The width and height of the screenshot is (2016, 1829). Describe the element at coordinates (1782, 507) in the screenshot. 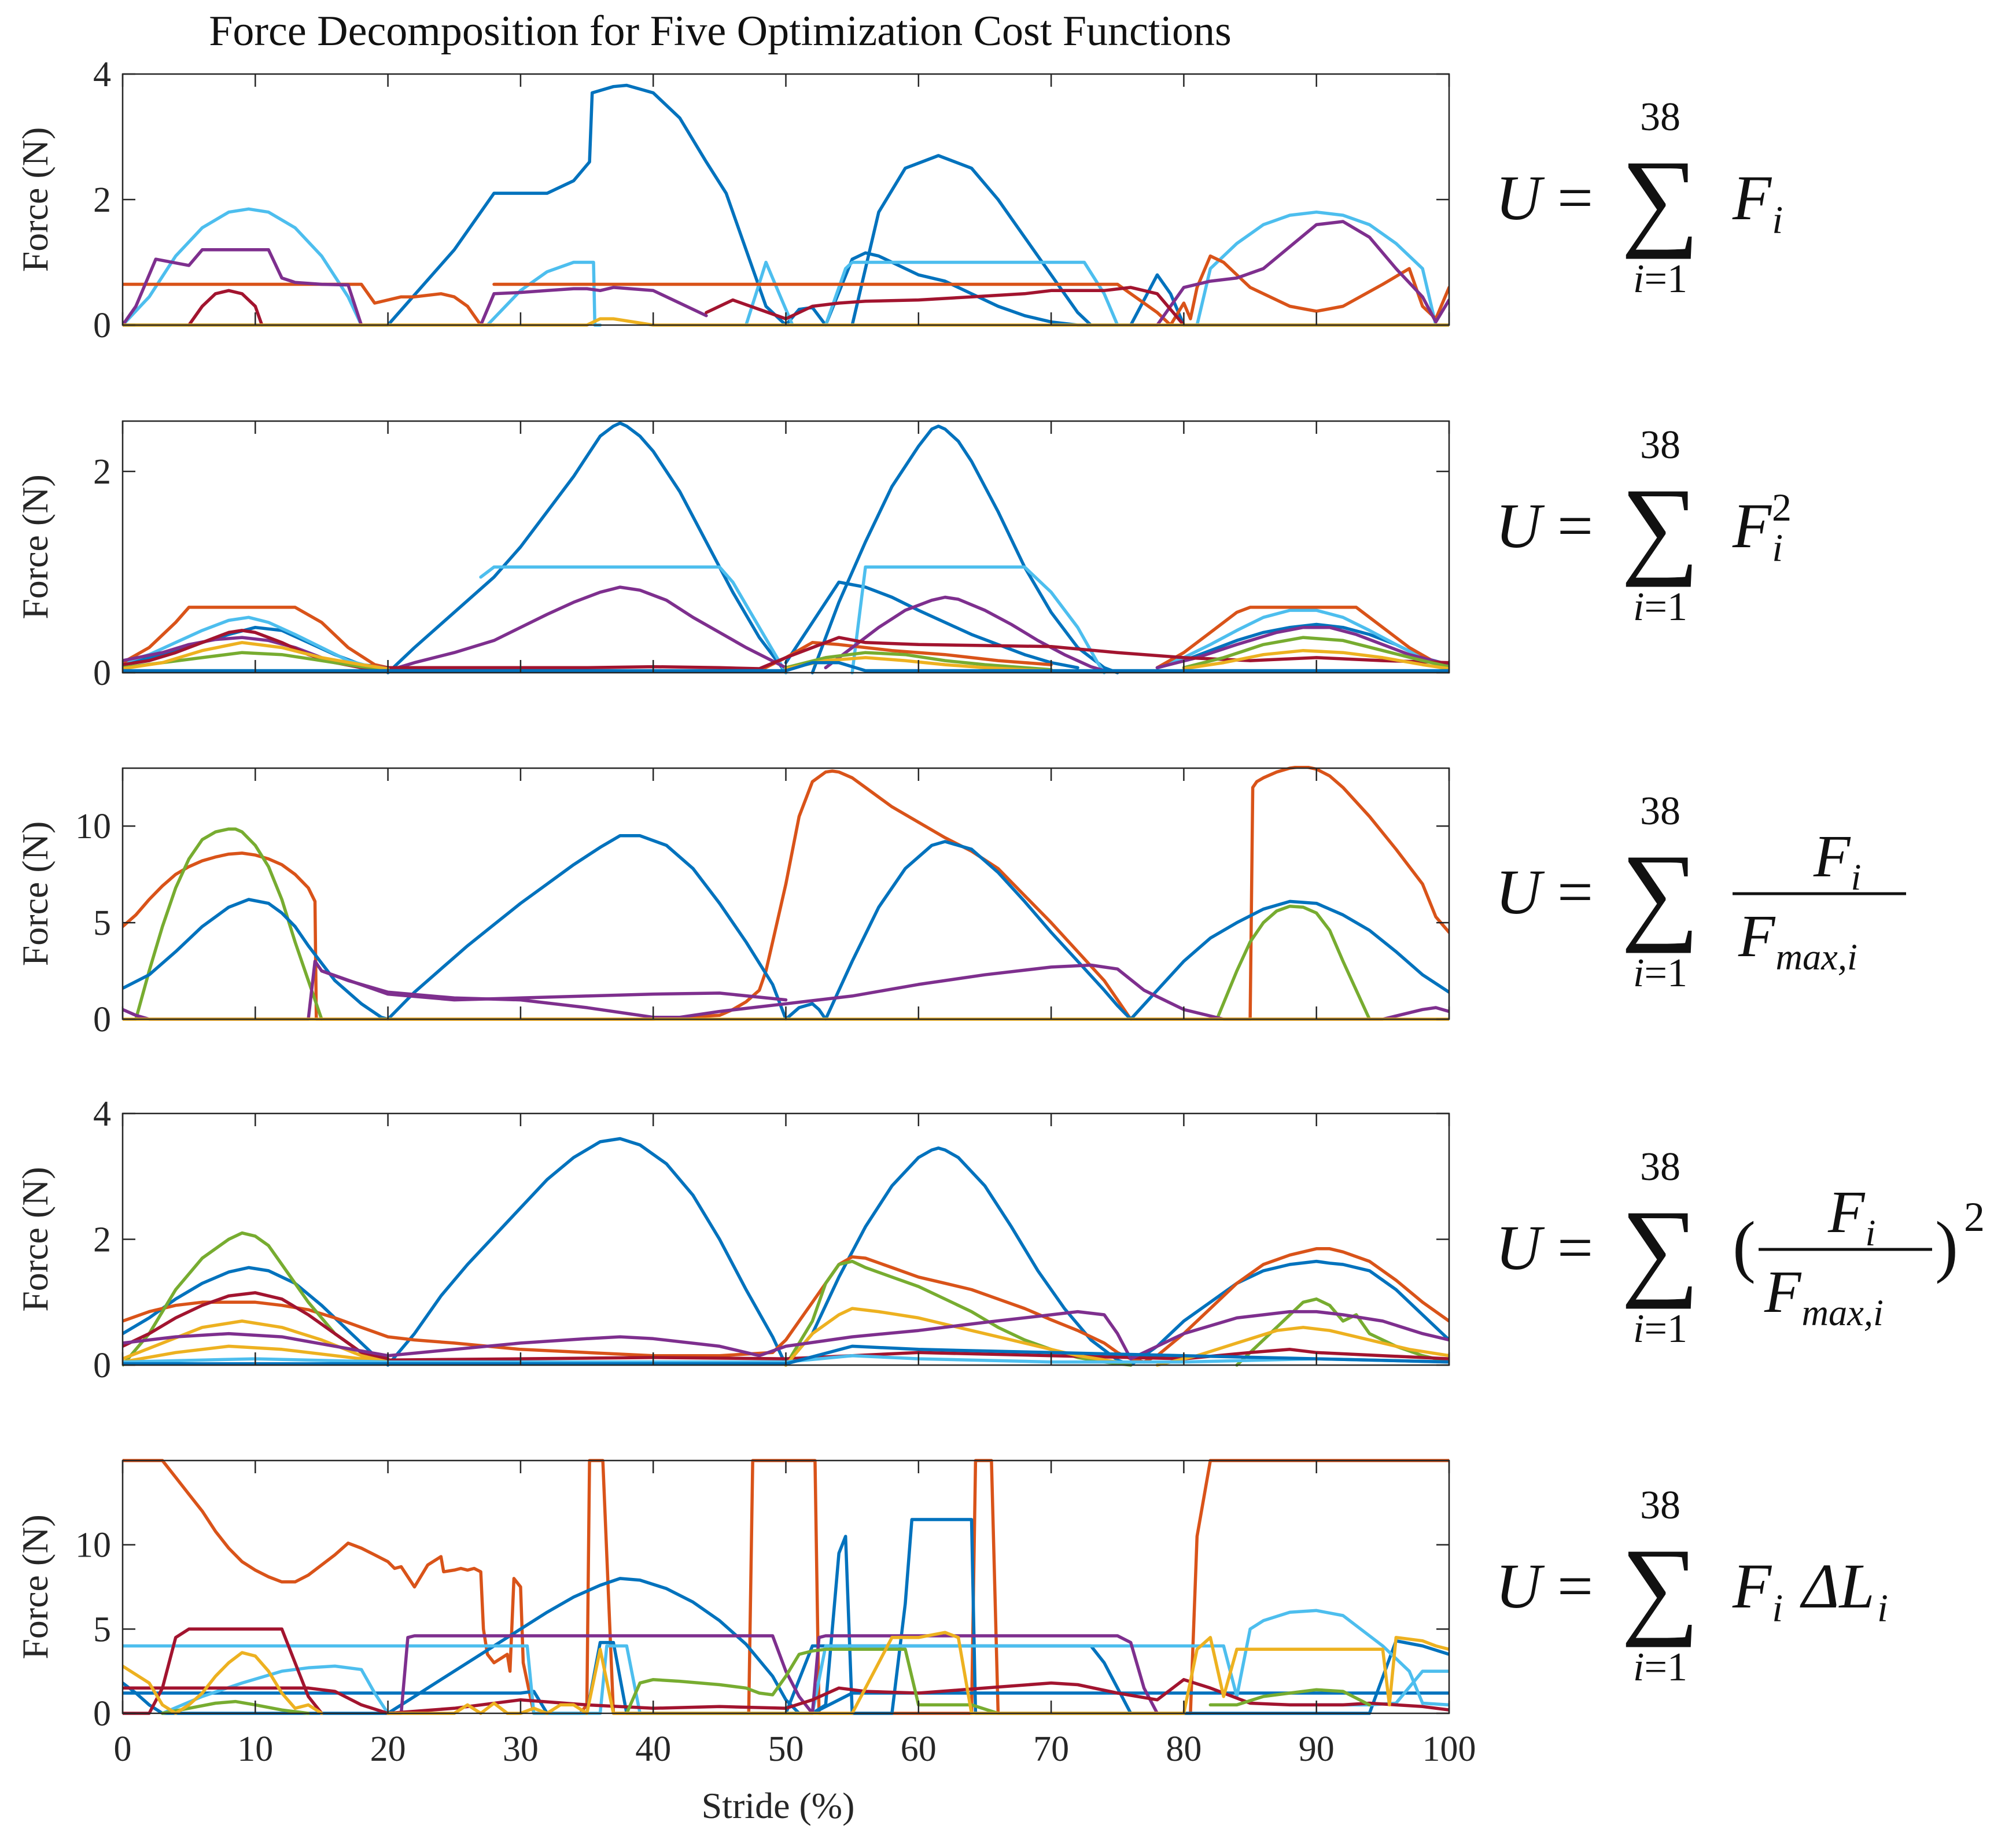

I see `term-exponent: 2` at that location.